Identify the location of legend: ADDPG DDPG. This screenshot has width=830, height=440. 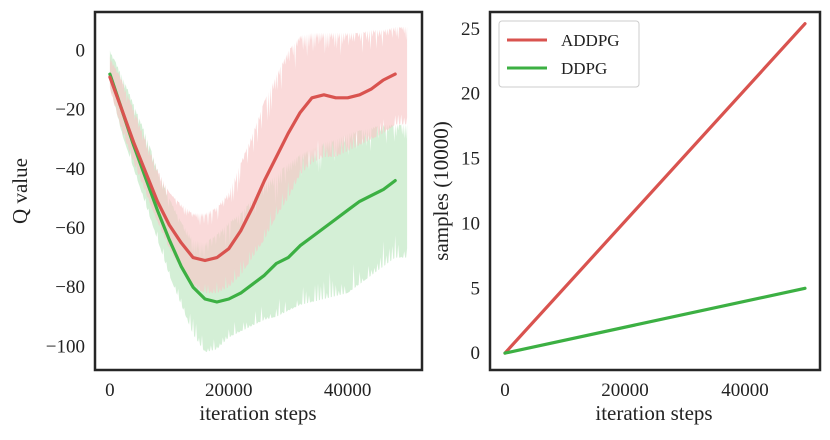
(569, 54).